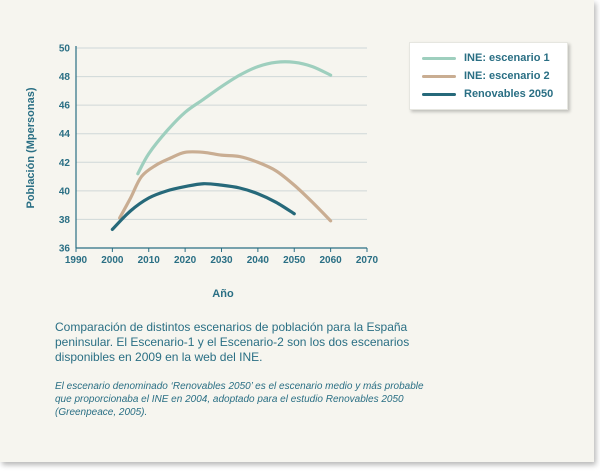  Describe the element at coordinates (509, 94) in the screenshot. I see `legend-label-renovables: Renovables 2050` at that location.